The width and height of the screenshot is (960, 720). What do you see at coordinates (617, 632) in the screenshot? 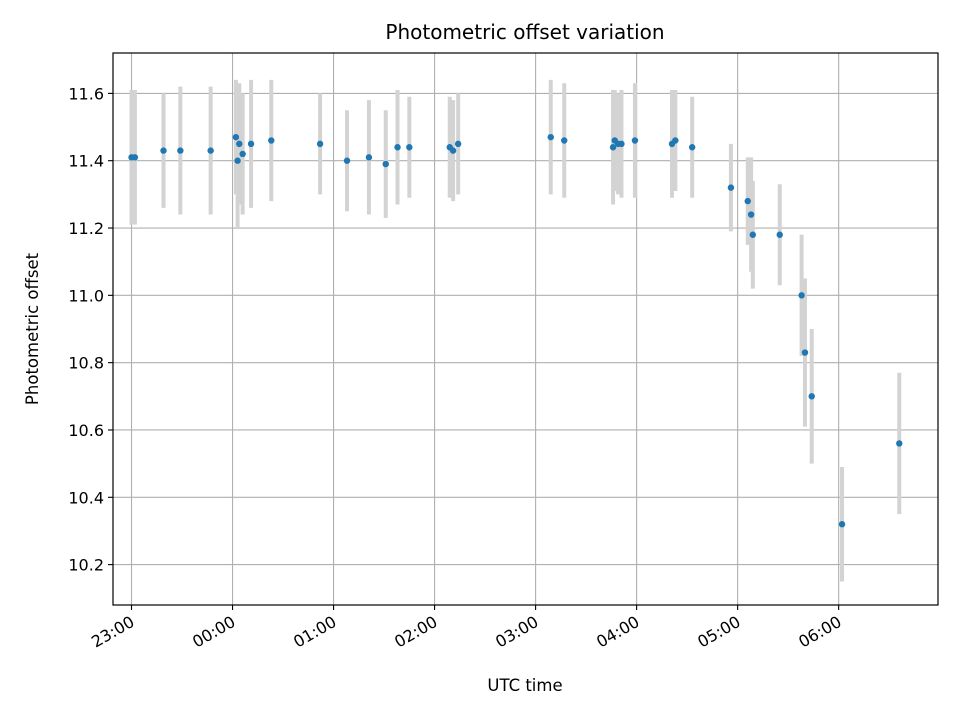
I see `x-tick-label: 04:00` at bounding box center [617, 632].